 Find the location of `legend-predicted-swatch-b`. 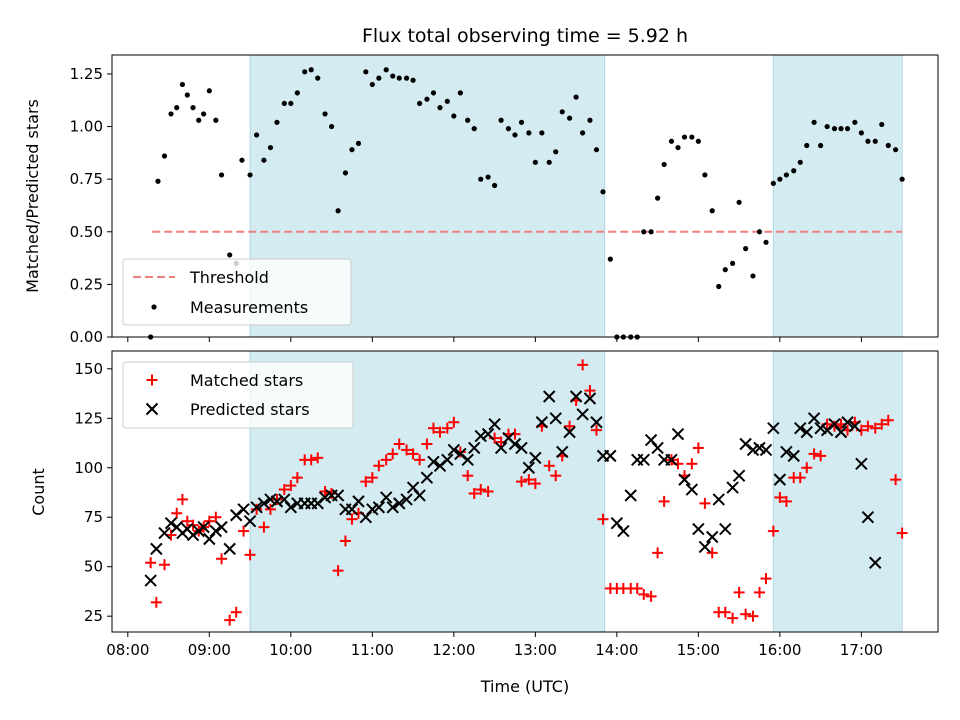

legend-predicted-swatch-b is located at coordinates (152, 409).